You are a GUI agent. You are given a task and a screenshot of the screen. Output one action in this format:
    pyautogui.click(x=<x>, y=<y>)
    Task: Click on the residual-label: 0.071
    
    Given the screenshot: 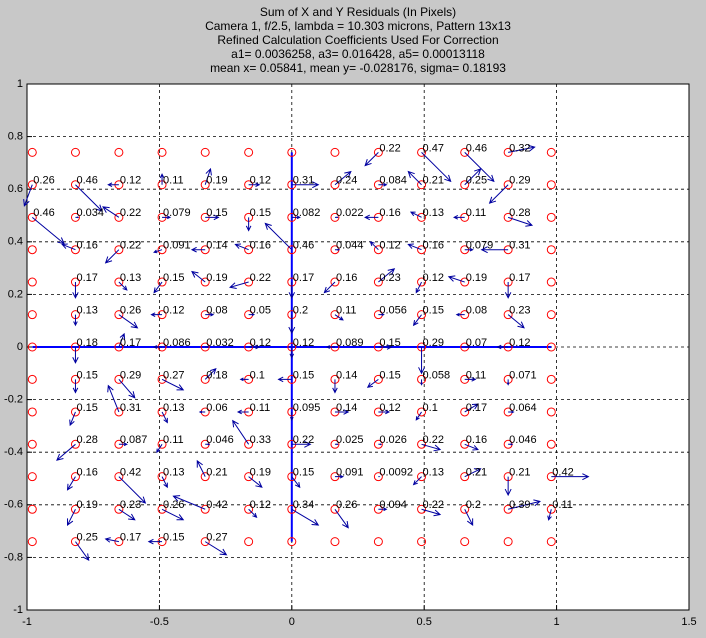 What is the action you would take?
    pyautogui.click(x=523, y=375)
    